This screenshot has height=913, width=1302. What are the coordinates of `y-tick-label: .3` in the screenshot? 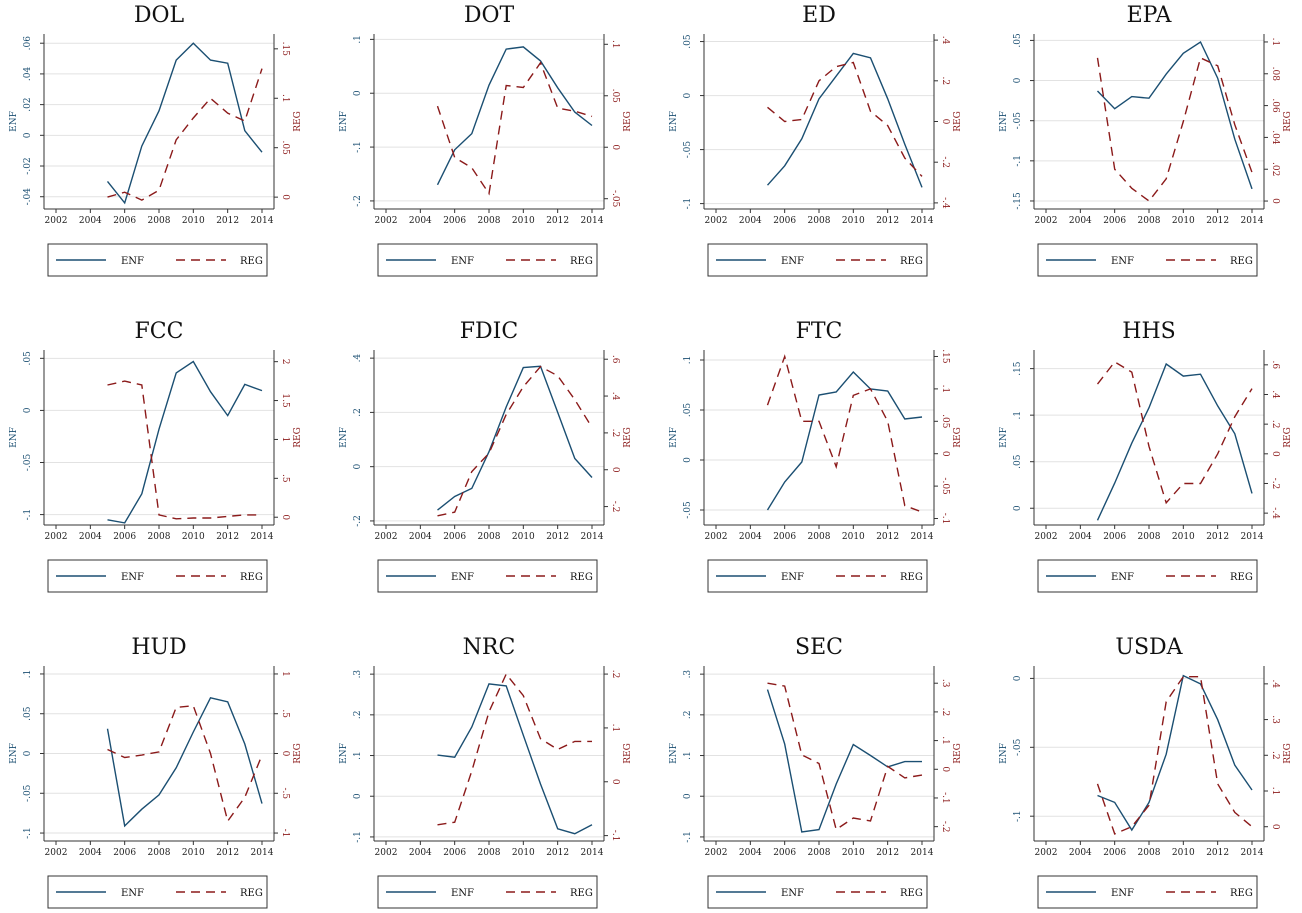 It's located at (358, 674).